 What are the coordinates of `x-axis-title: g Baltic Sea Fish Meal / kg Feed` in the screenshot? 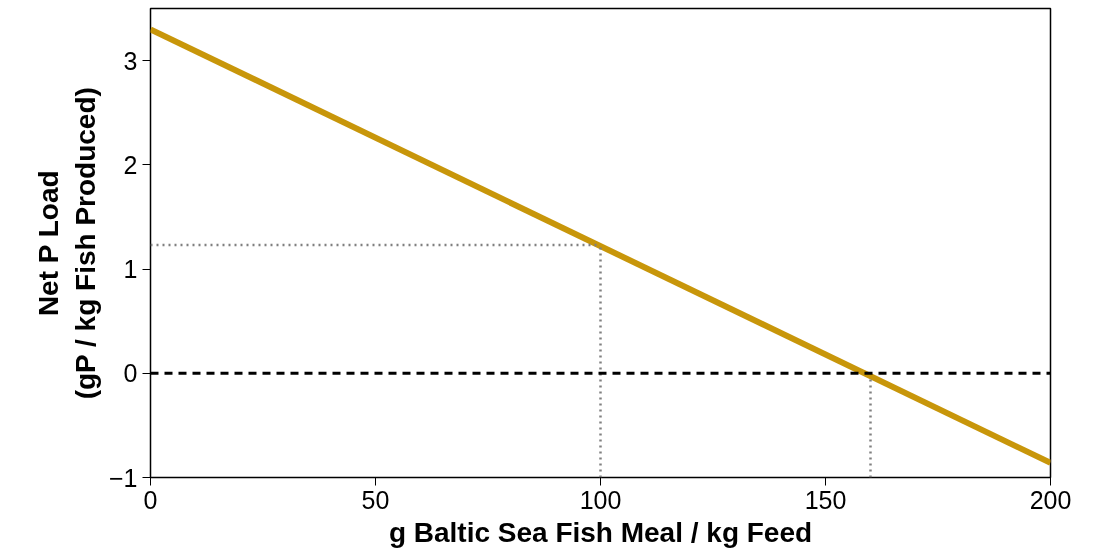 It's located at (600, 532).